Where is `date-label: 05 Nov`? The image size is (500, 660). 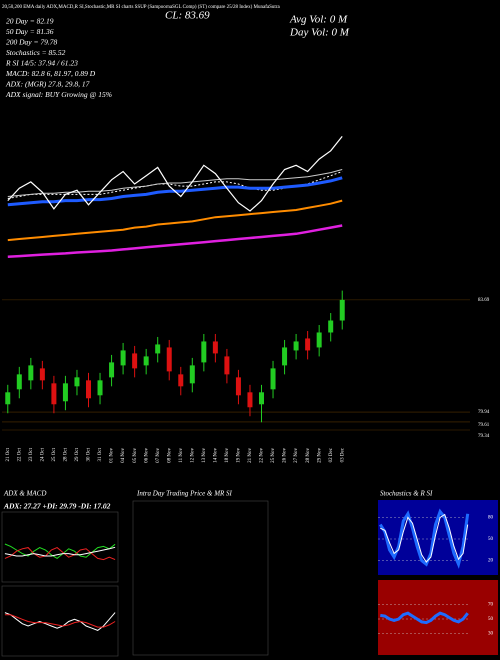
date-label: 05 Nov is located at coordinates (135, 455).